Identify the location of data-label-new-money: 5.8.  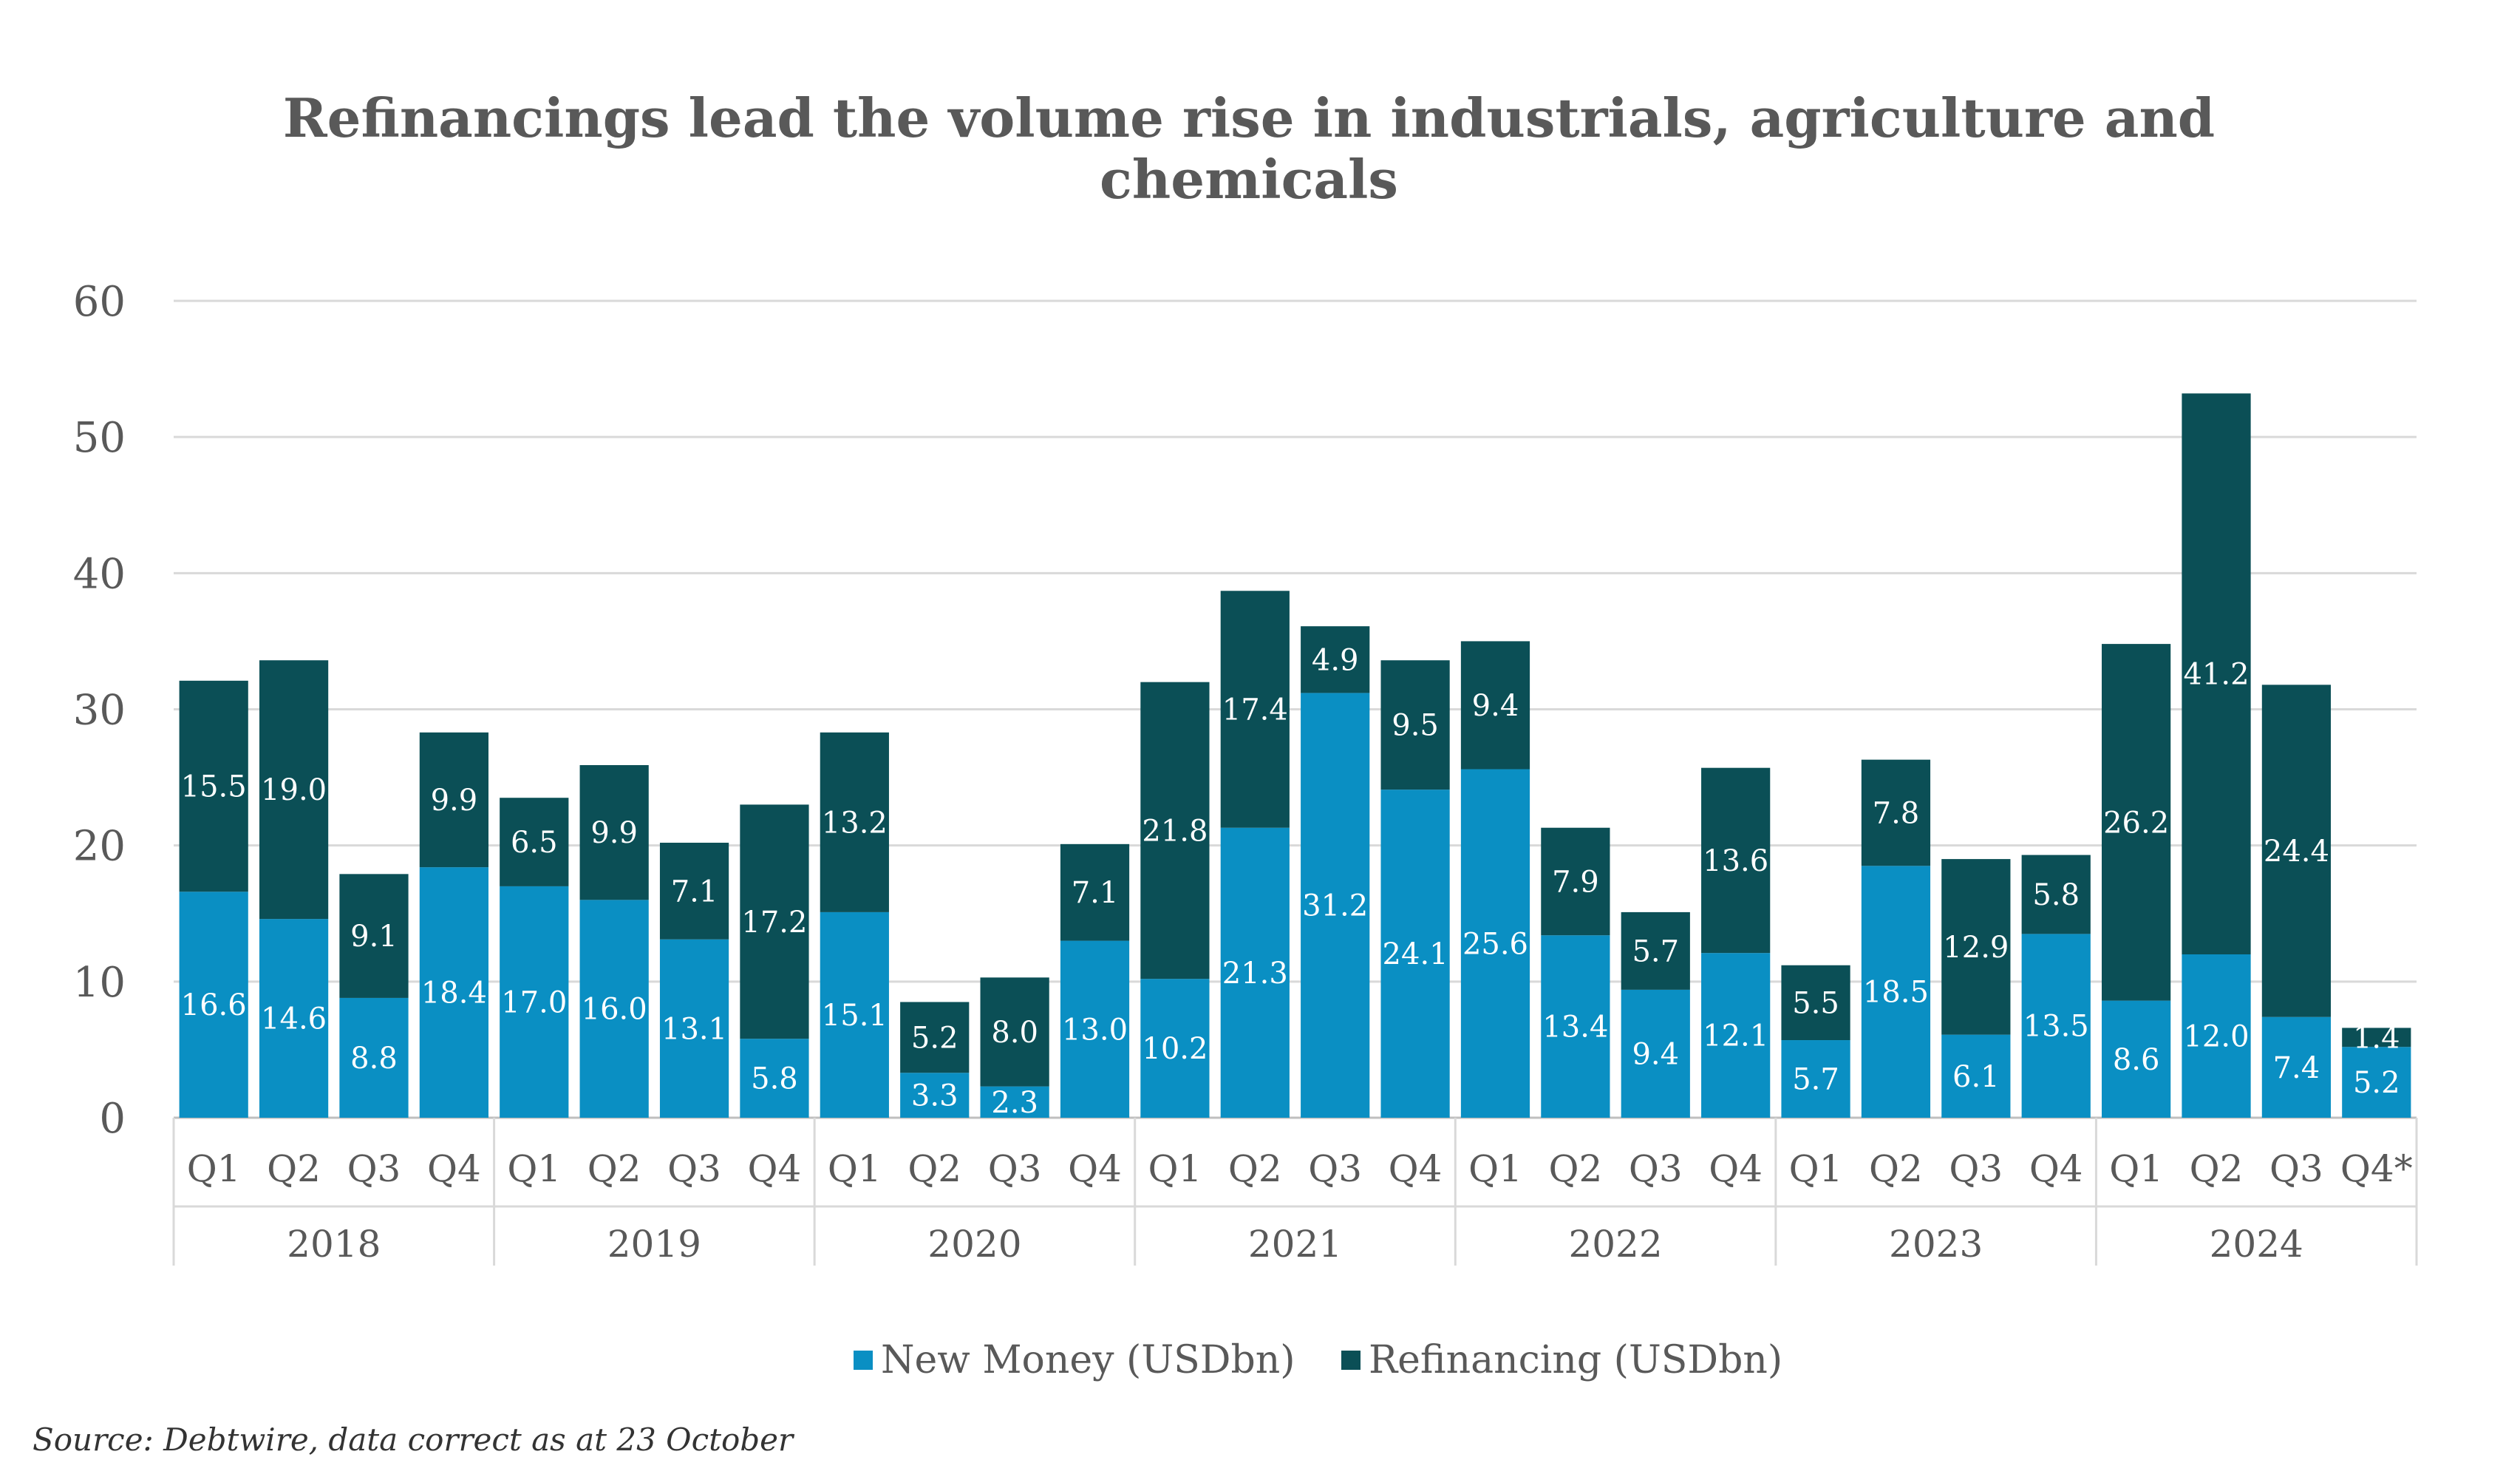
(774, 1079).